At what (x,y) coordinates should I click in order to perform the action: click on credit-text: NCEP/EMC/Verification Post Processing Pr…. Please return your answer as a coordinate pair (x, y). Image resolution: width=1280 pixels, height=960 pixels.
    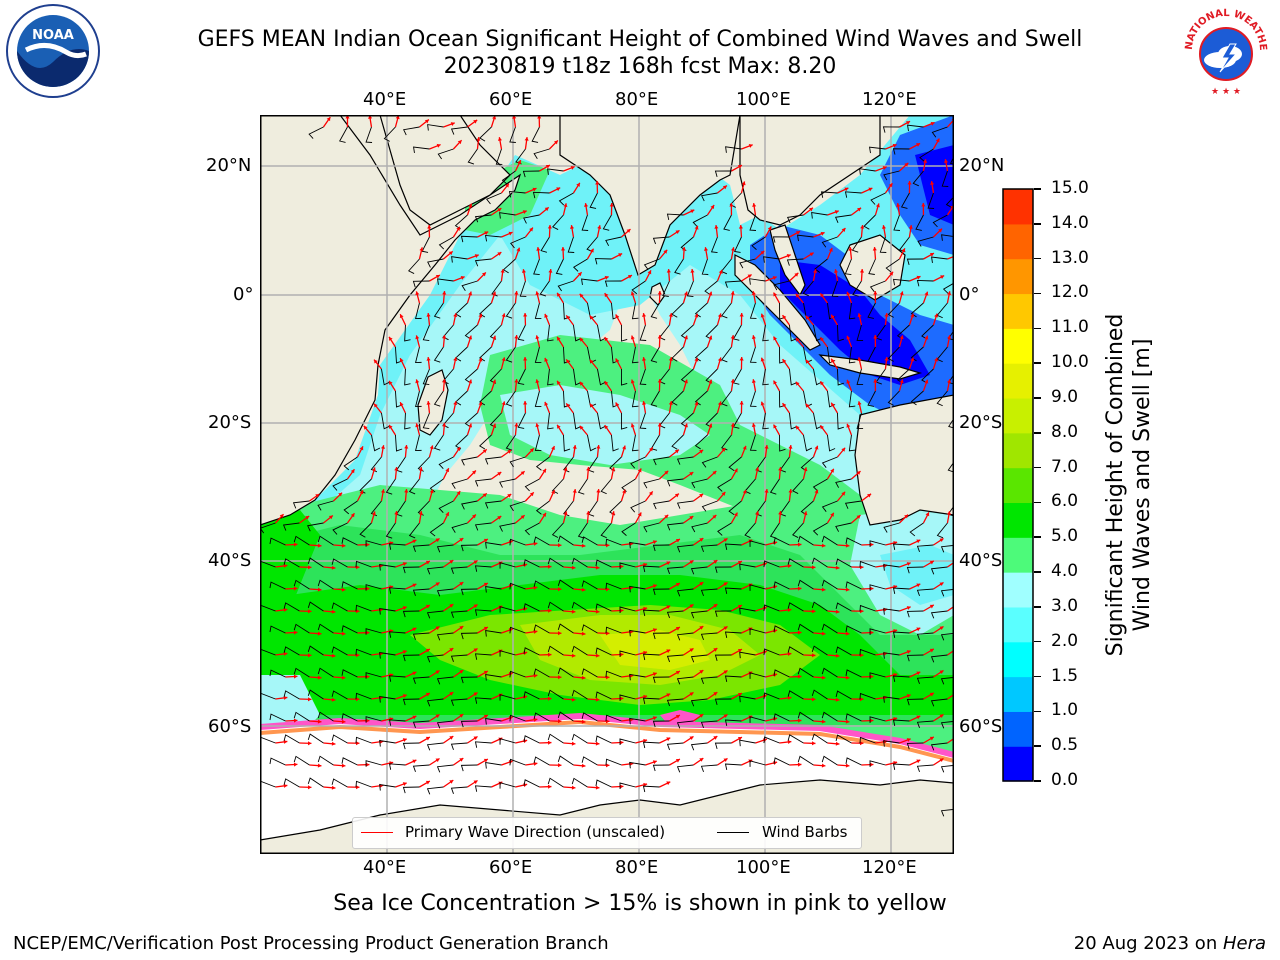
    Looking at the image, I should click on (311, 943).